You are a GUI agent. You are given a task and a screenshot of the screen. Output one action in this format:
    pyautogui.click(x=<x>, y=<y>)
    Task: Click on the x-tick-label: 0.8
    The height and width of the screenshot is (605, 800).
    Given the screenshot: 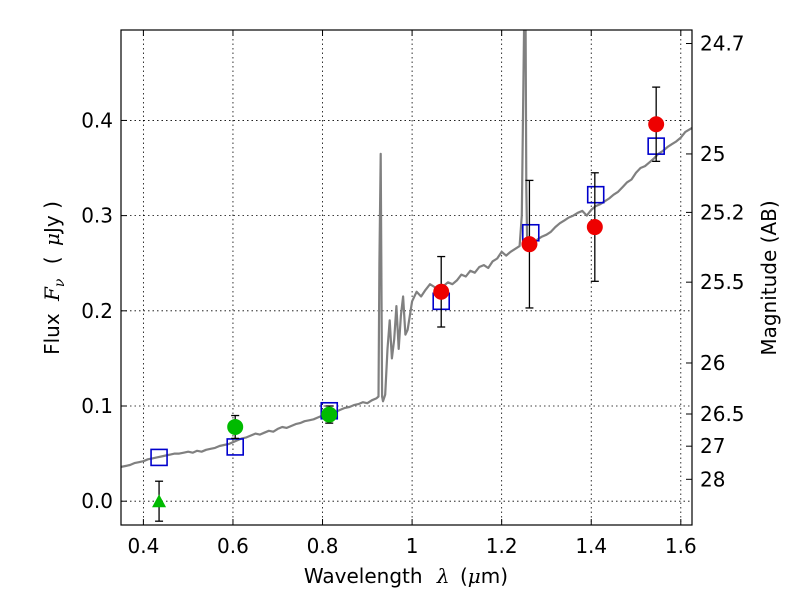 What is the action you would take?
    pyautogui.click(x=323, y=546)
    